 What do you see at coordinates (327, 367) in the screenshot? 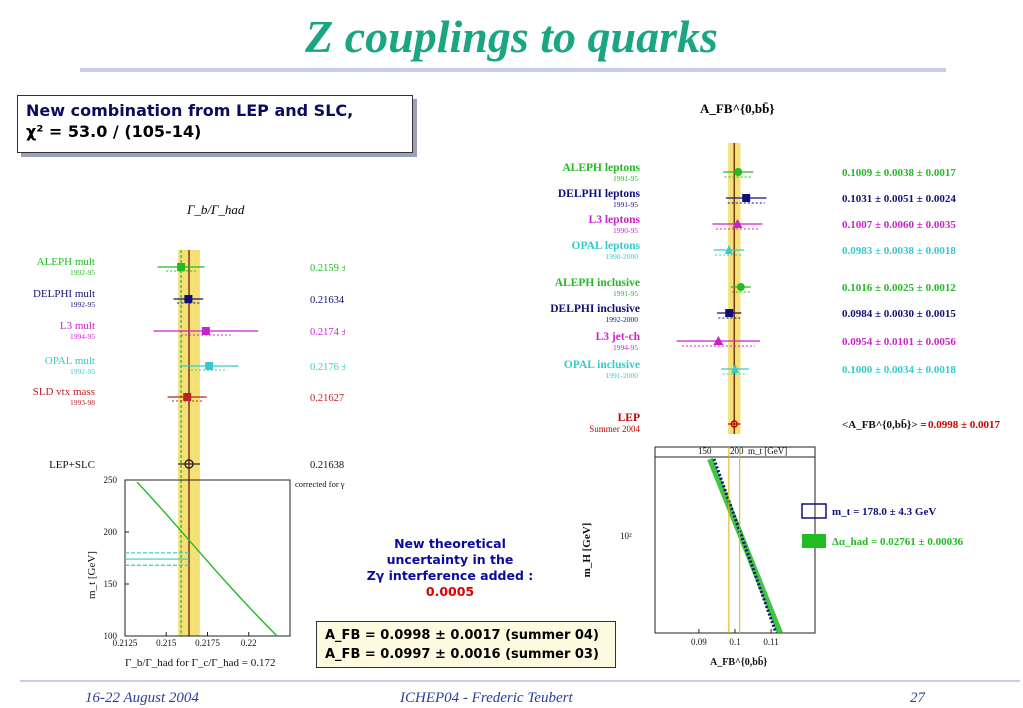
I see `measurement-value: 0.2176 ± 0.0011 ± 0.0014` at bounding box center [327, 367].